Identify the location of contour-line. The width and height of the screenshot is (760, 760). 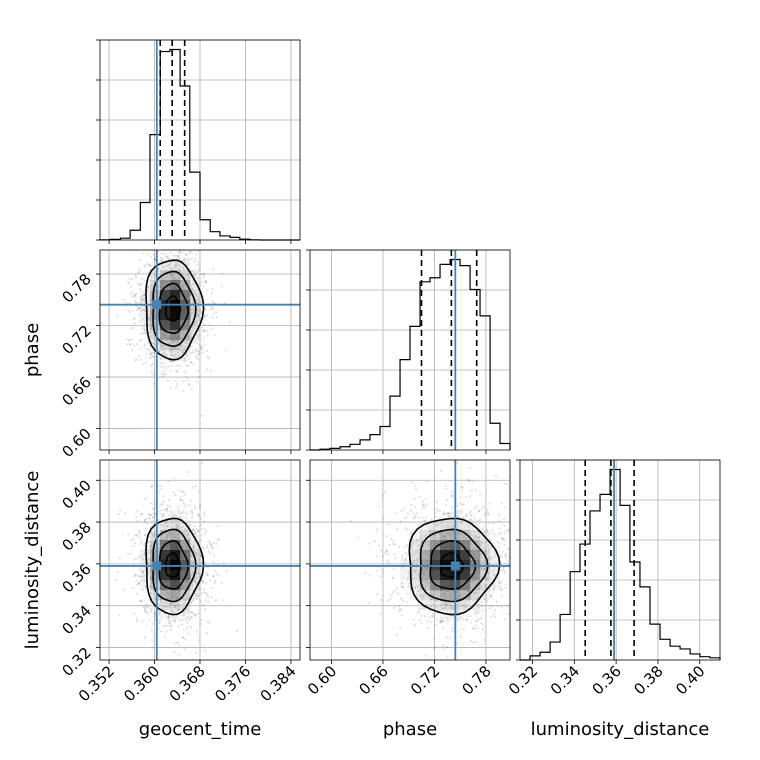
(173, 308).